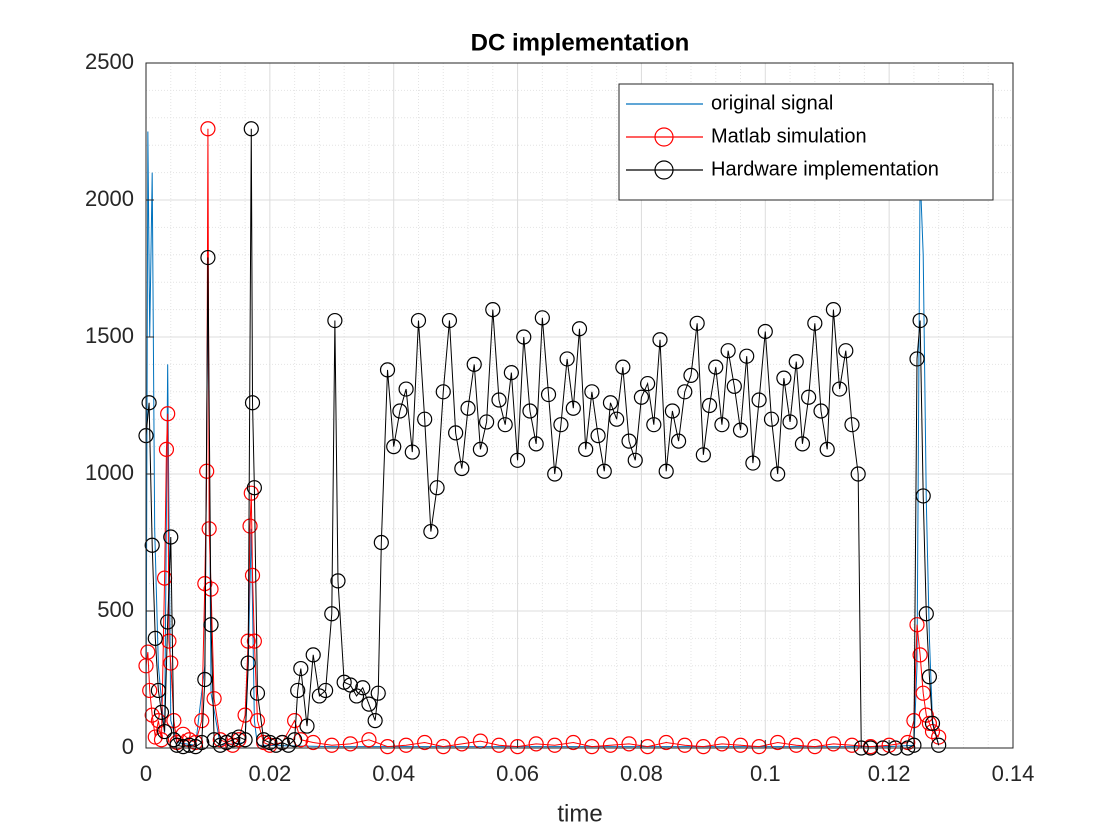  I want to click on legend-label: Hardware implementation, so click(825, 169).